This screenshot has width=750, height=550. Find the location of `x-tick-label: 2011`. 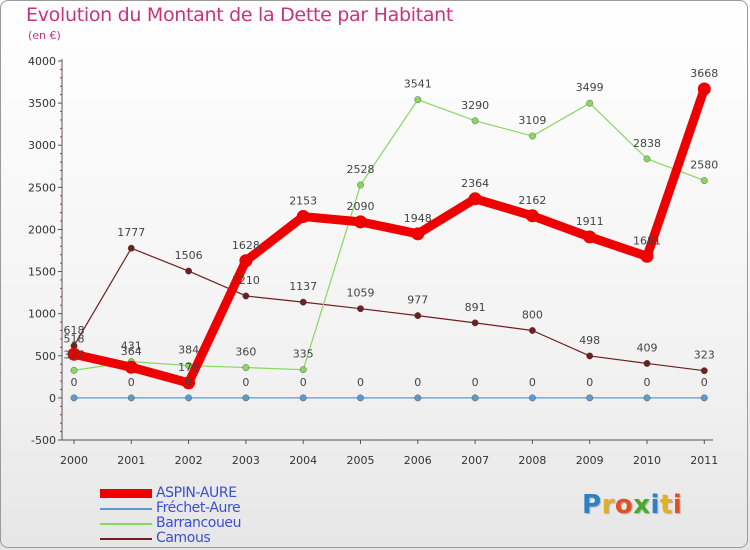

x-tick-label: 2011 is located at coordinates (704, 460).